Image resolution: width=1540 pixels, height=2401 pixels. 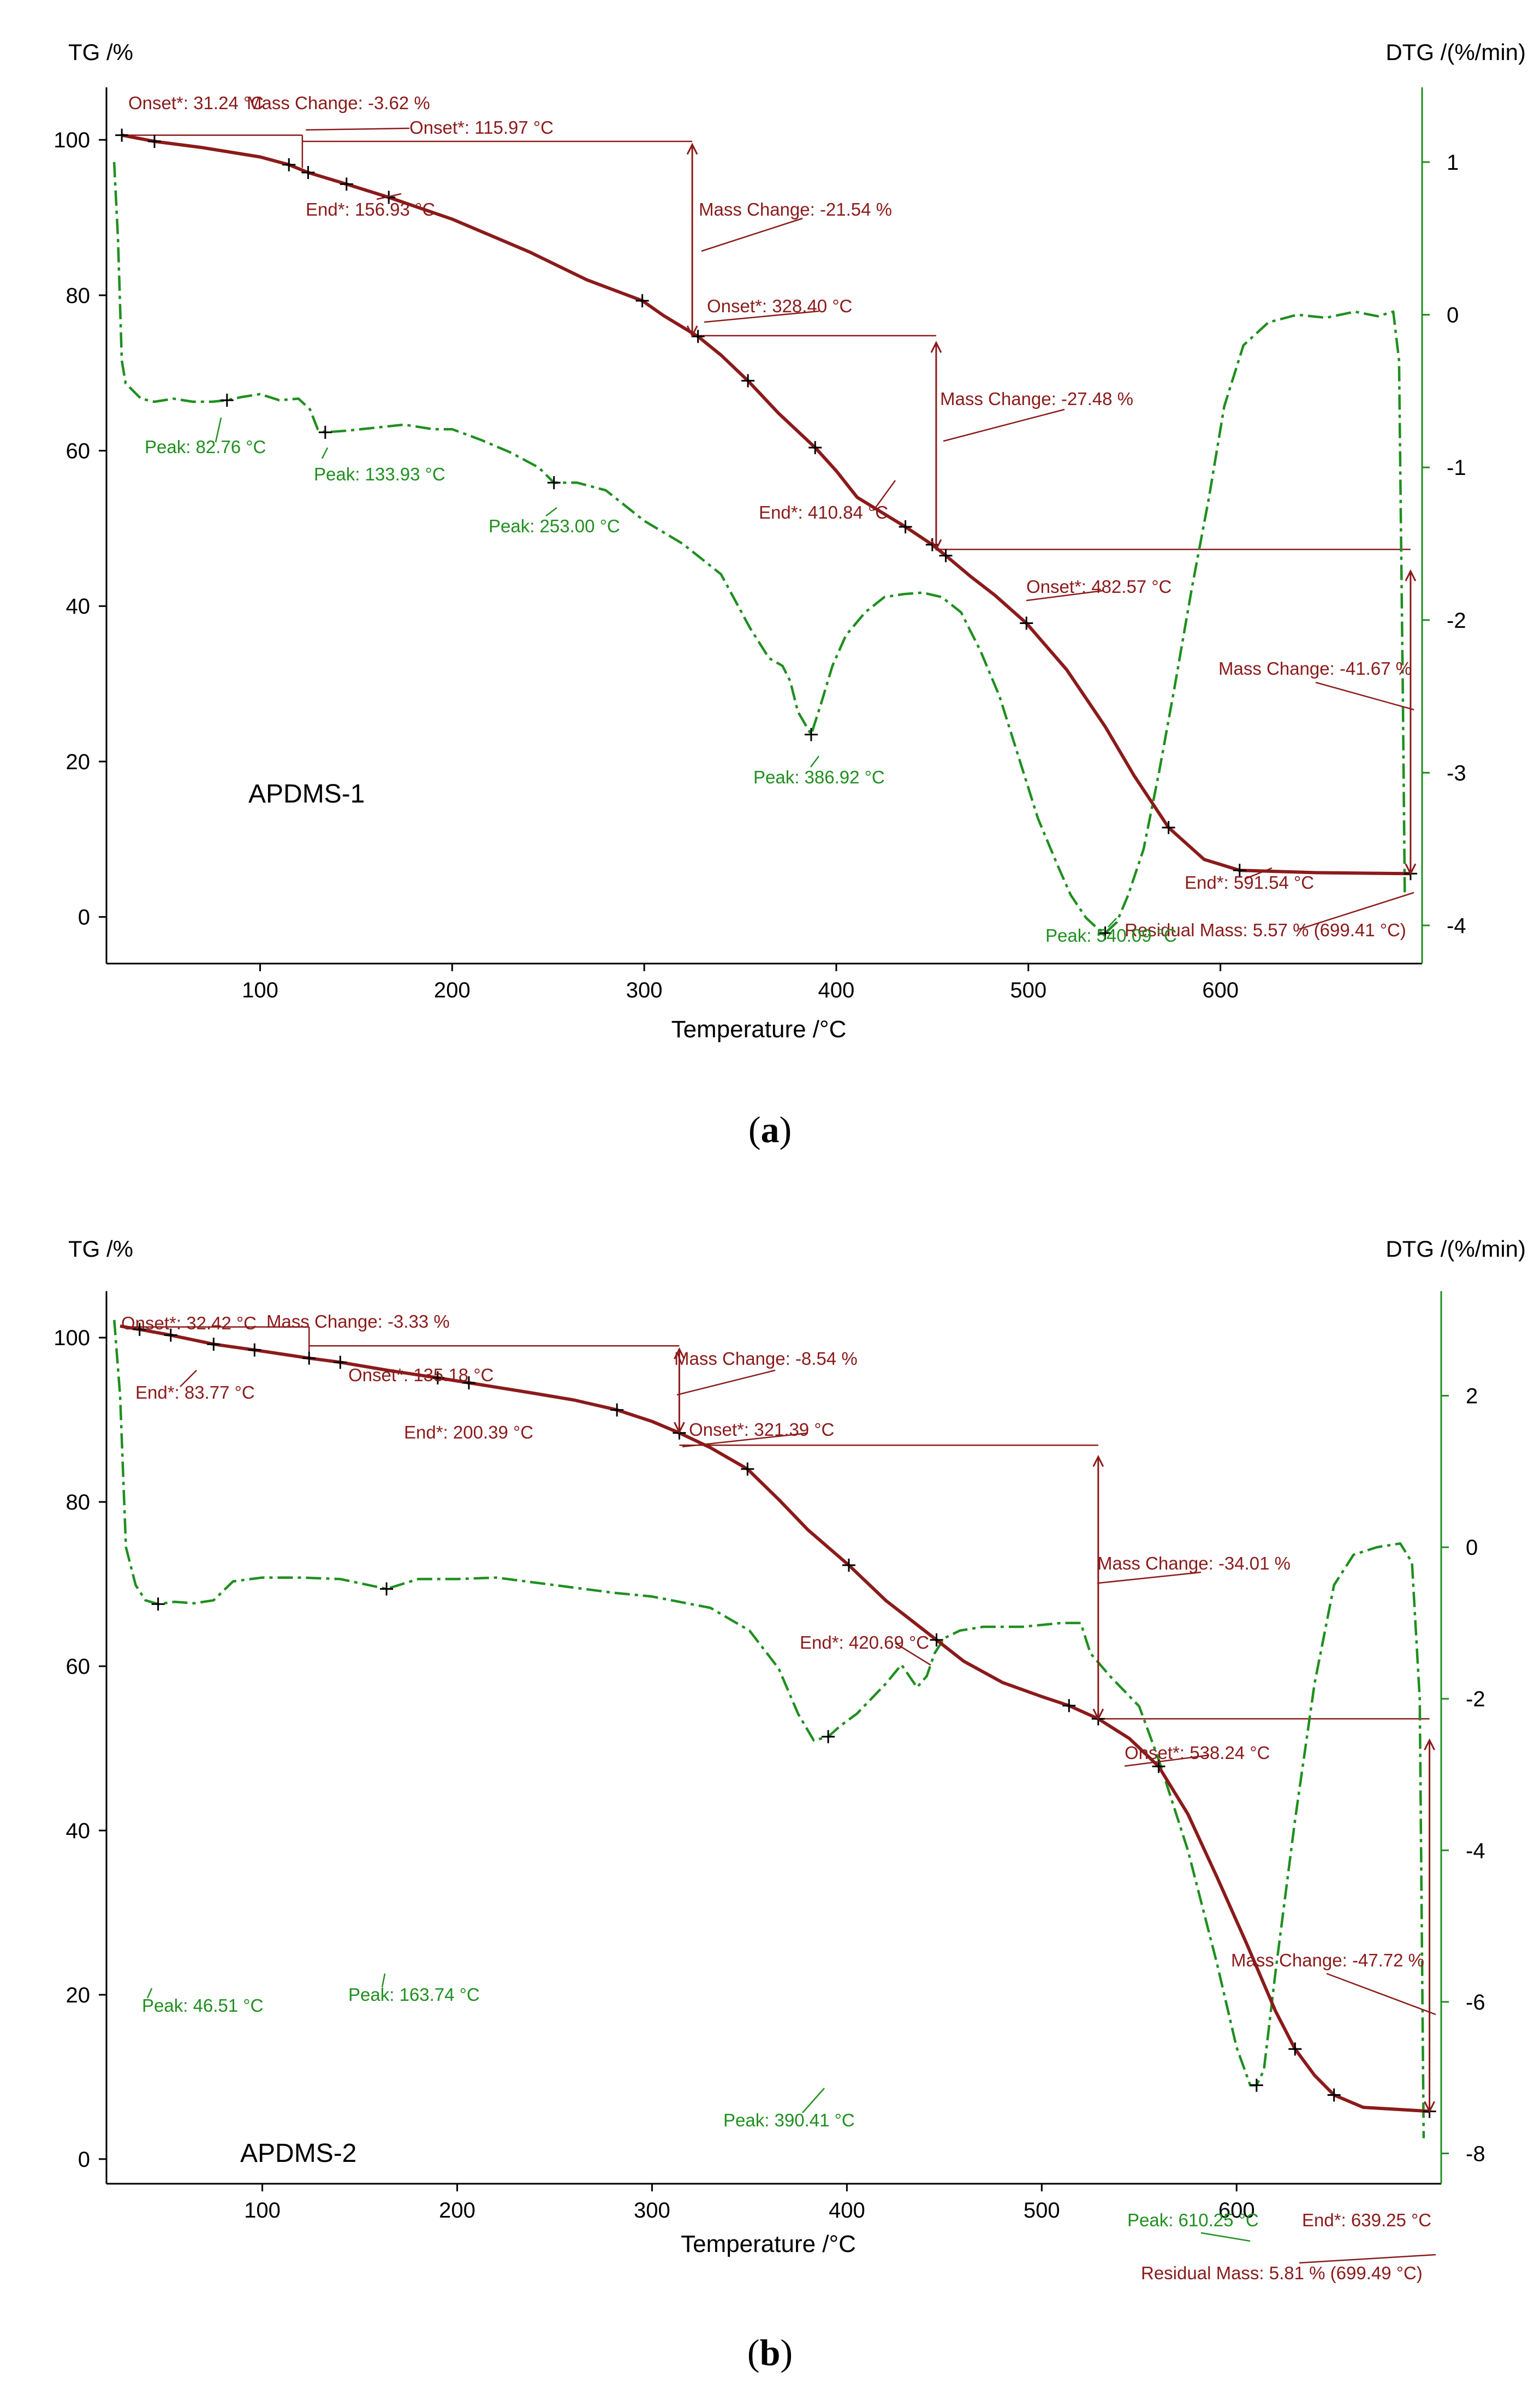 I want to click on x-tick-label: 600, so click(x=1220, y=990).